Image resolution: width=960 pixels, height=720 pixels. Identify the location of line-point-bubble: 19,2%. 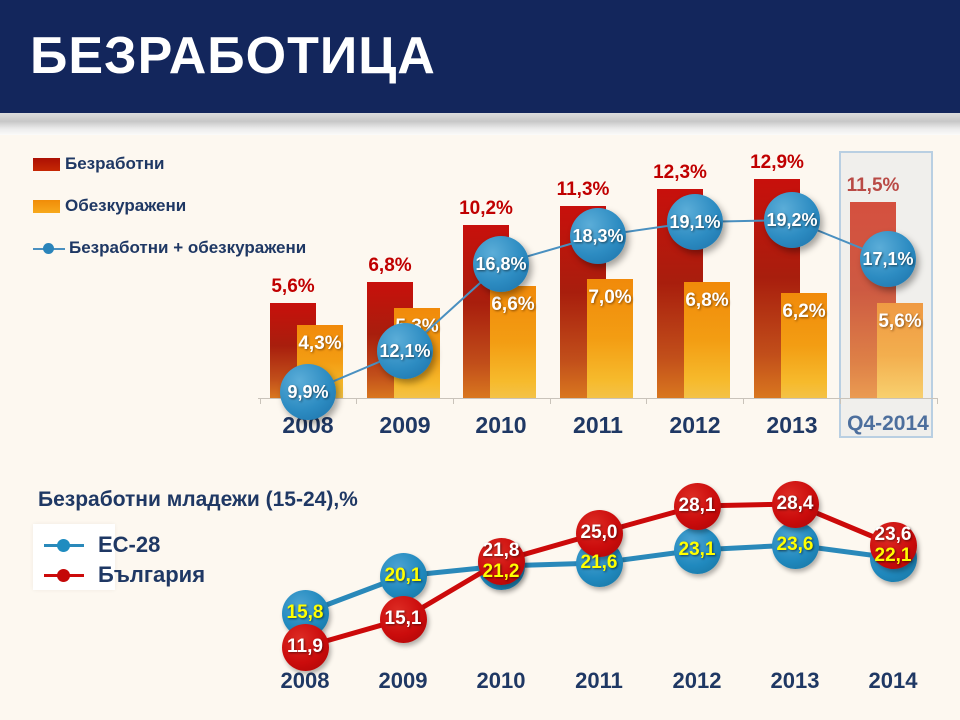
(792, 220).